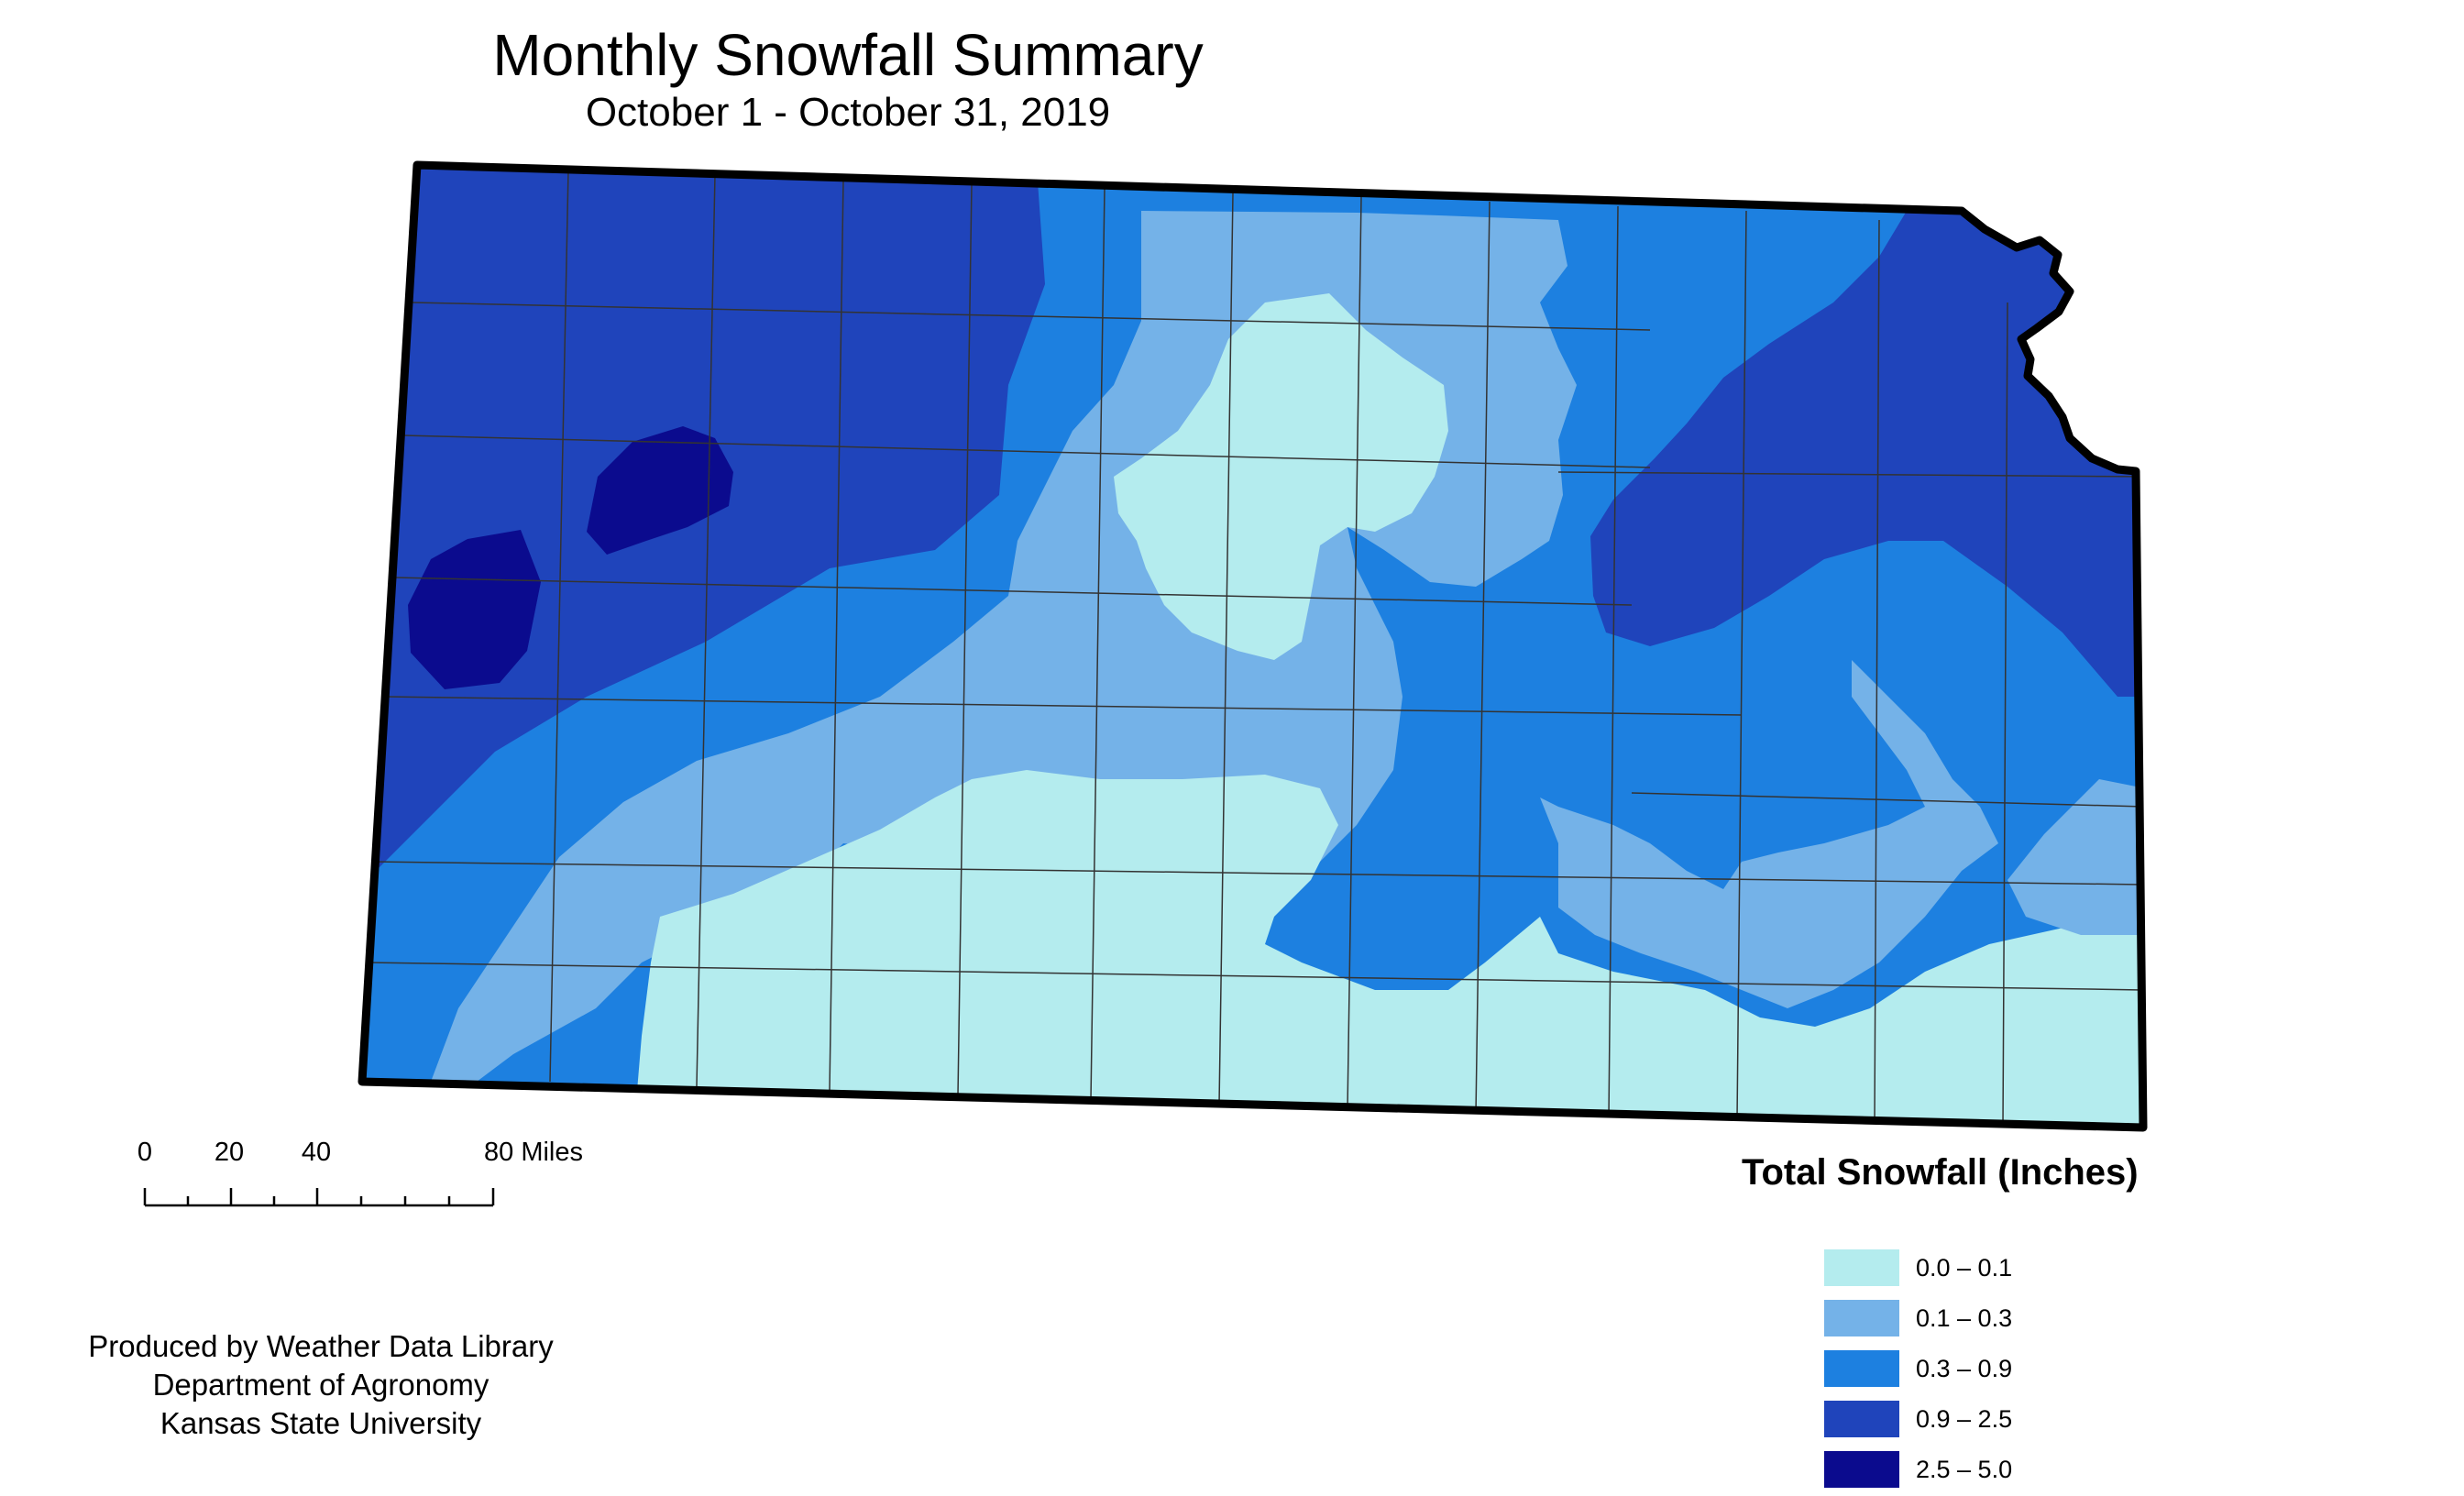  What do you see at coordinates (474, 609) in the screenshot?
I see `contour-2.5-5.0-west` at bounding box center [474, 609].